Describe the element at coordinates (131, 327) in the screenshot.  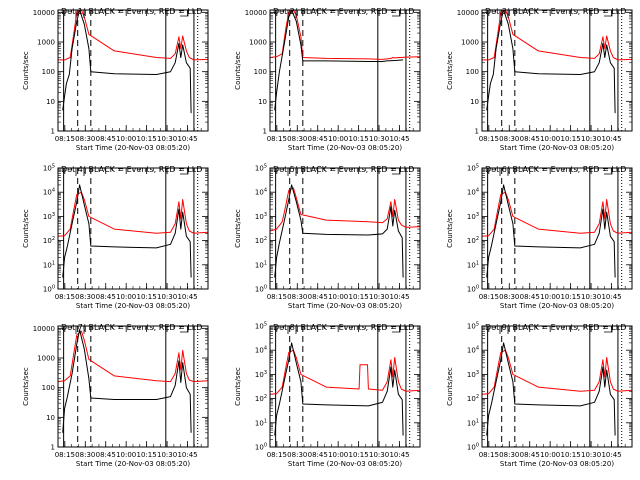
I see `chart-title: Det 7( BLACK = Events, RED = LLD` at that location.